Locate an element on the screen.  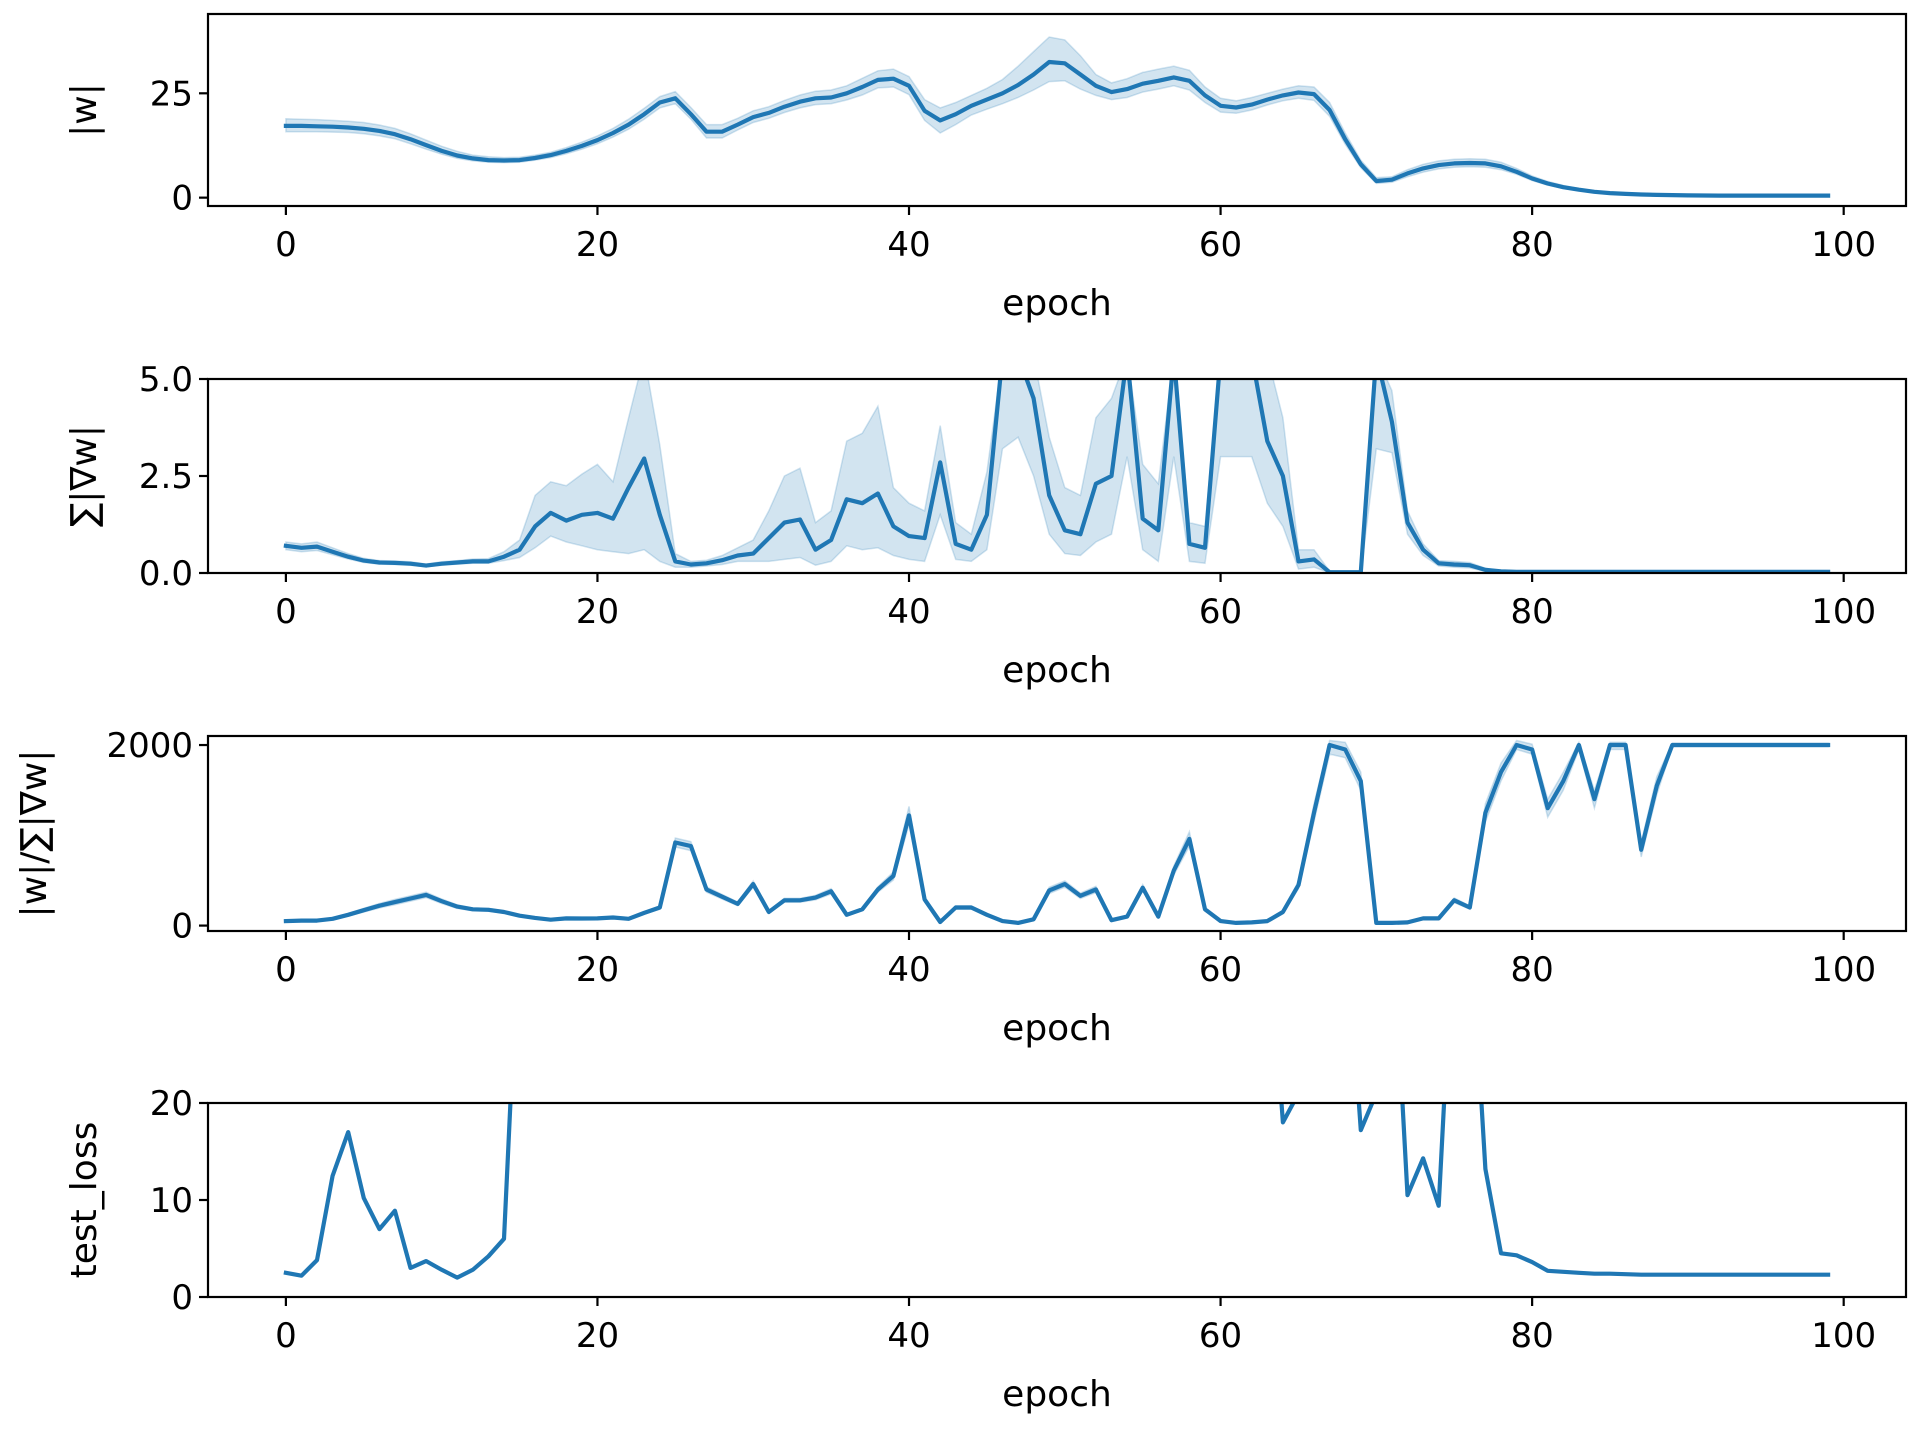
y-tick-label: 25 is located at coordinates (171, 94).